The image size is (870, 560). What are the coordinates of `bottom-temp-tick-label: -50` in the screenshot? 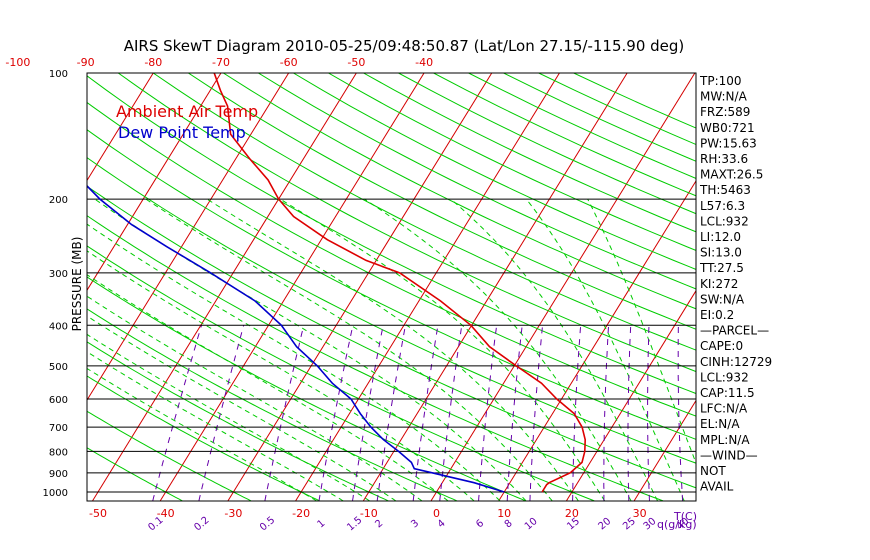 It's located at (98, 513).